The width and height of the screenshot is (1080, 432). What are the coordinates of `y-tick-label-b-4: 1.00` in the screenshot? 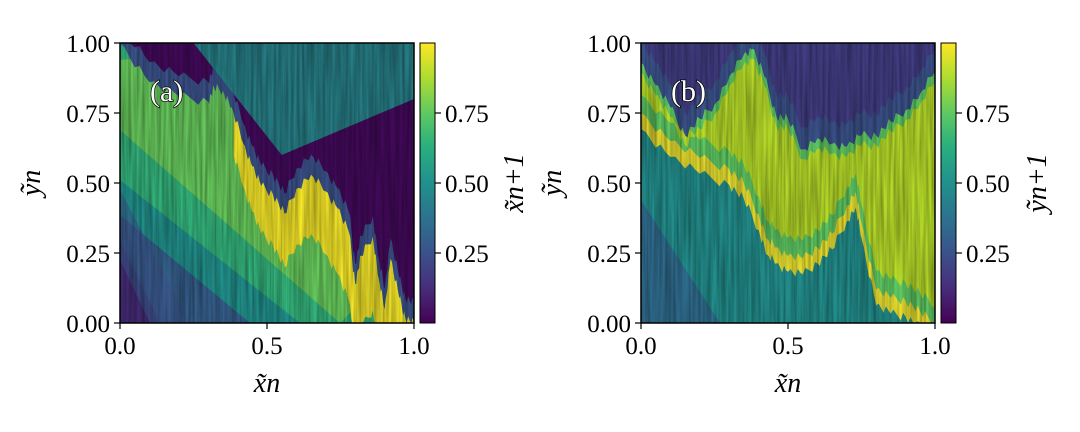 It's located at (609, 44).